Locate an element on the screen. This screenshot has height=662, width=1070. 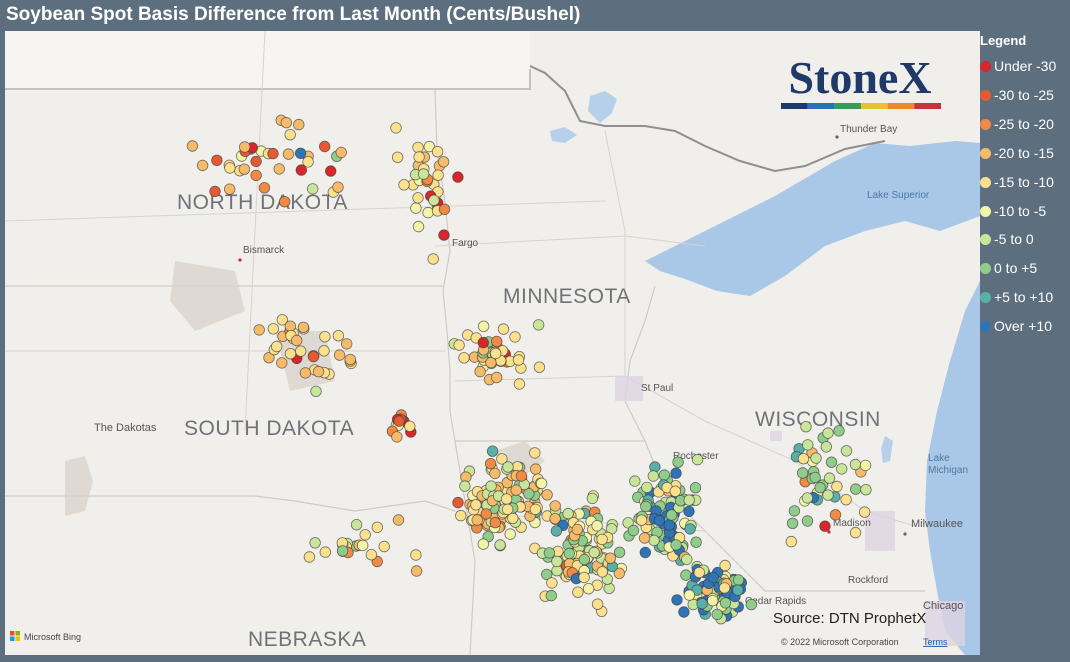
legend-label: -20 to -15 is located at coordinates (1024, 153).